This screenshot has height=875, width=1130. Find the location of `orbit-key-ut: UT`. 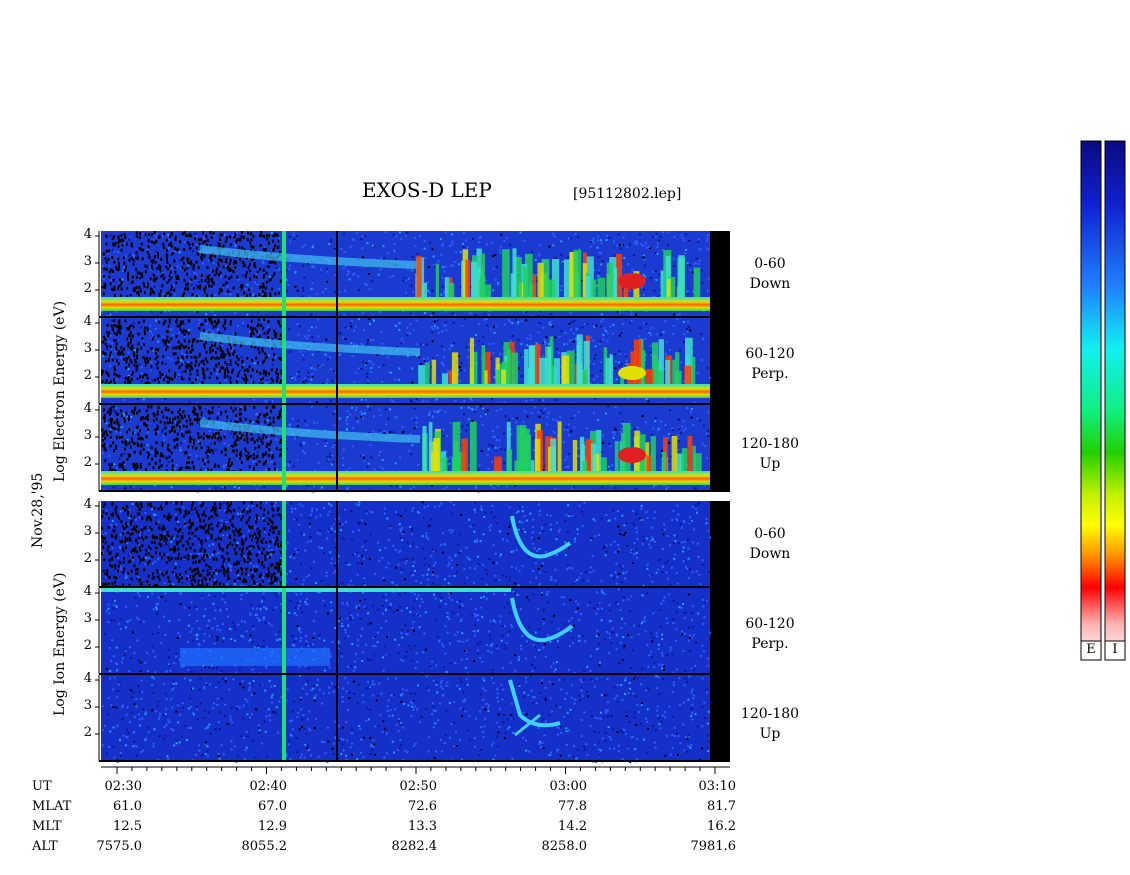

orbit-key-ut: UT is located at coordinates (42, 786).